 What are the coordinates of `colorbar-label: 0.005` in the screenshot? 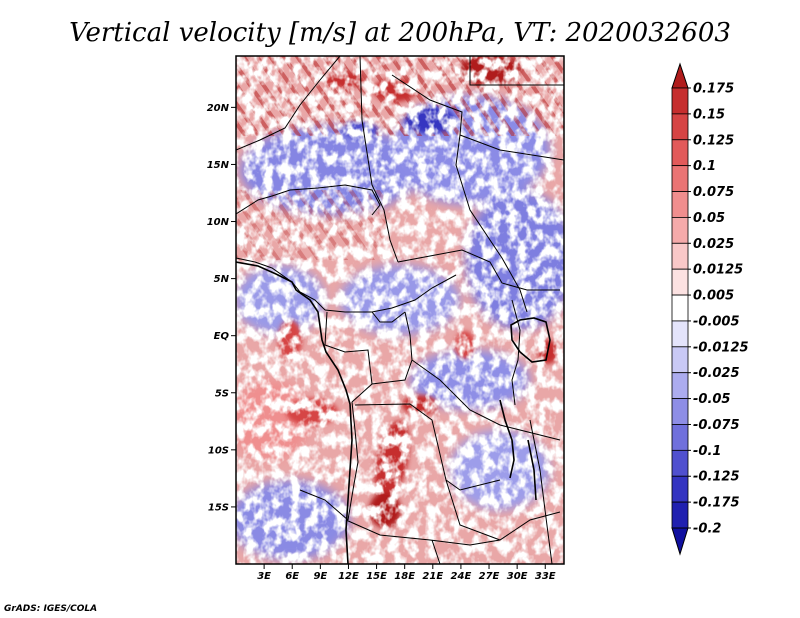 It's located at (713, 296).